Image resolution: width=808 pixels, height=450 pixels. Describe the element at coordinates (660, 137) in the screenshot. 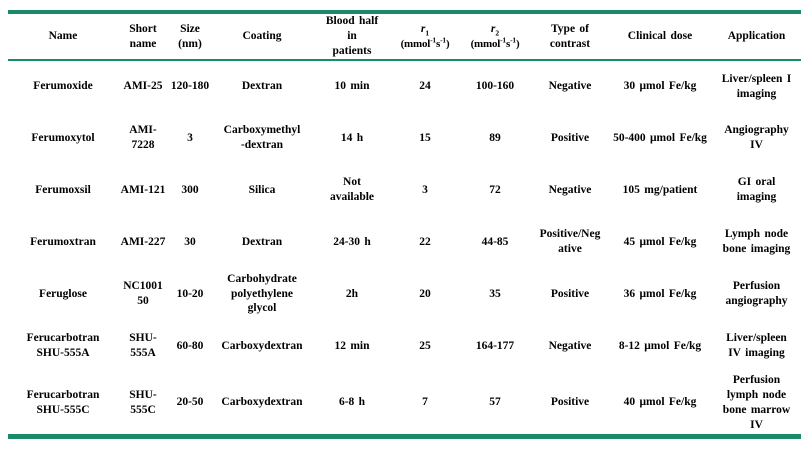

I see `cell-clinical-dose: 50-400 μmol Fe/kg` at that location.